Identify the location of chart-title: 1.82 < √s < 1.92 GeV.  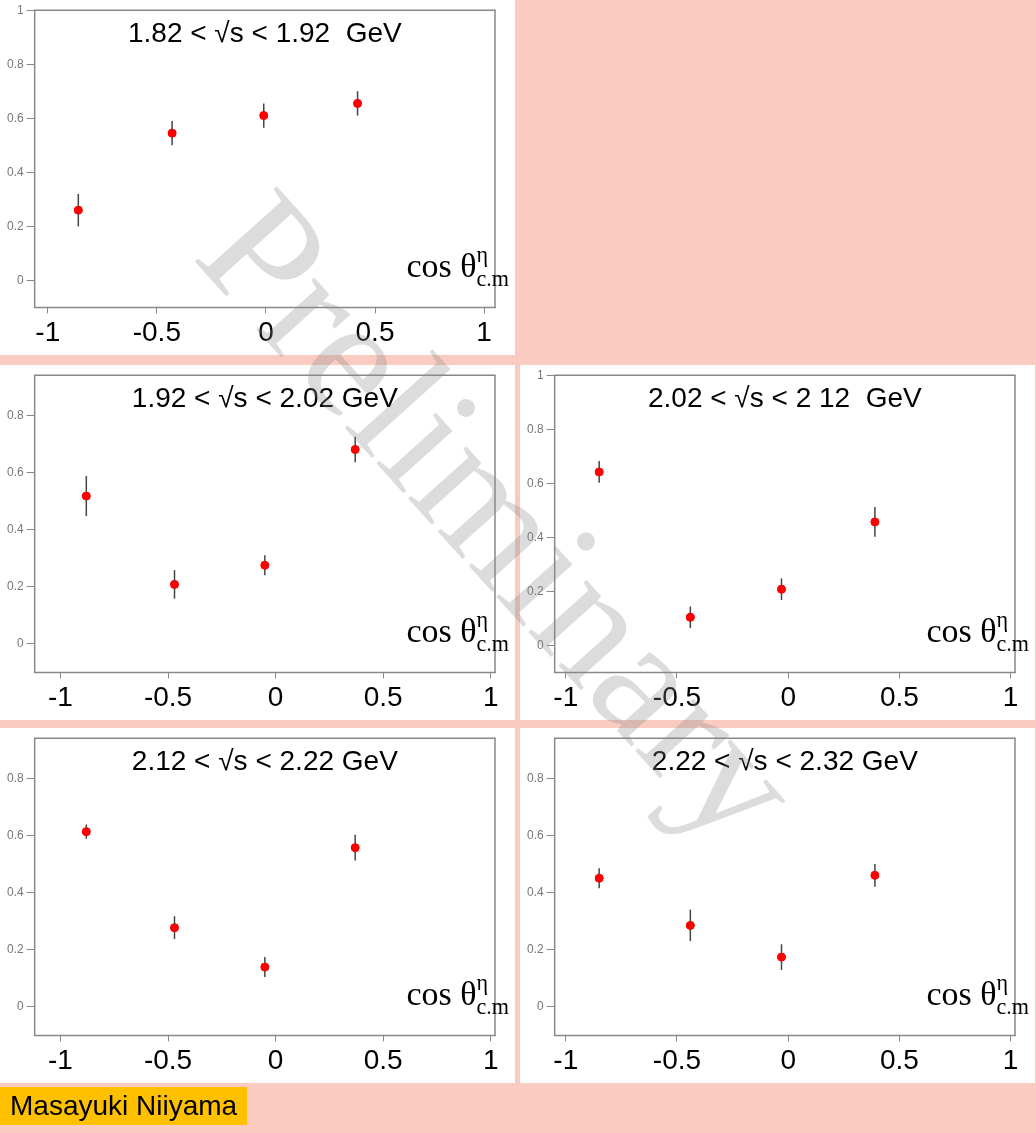
(265, 32).